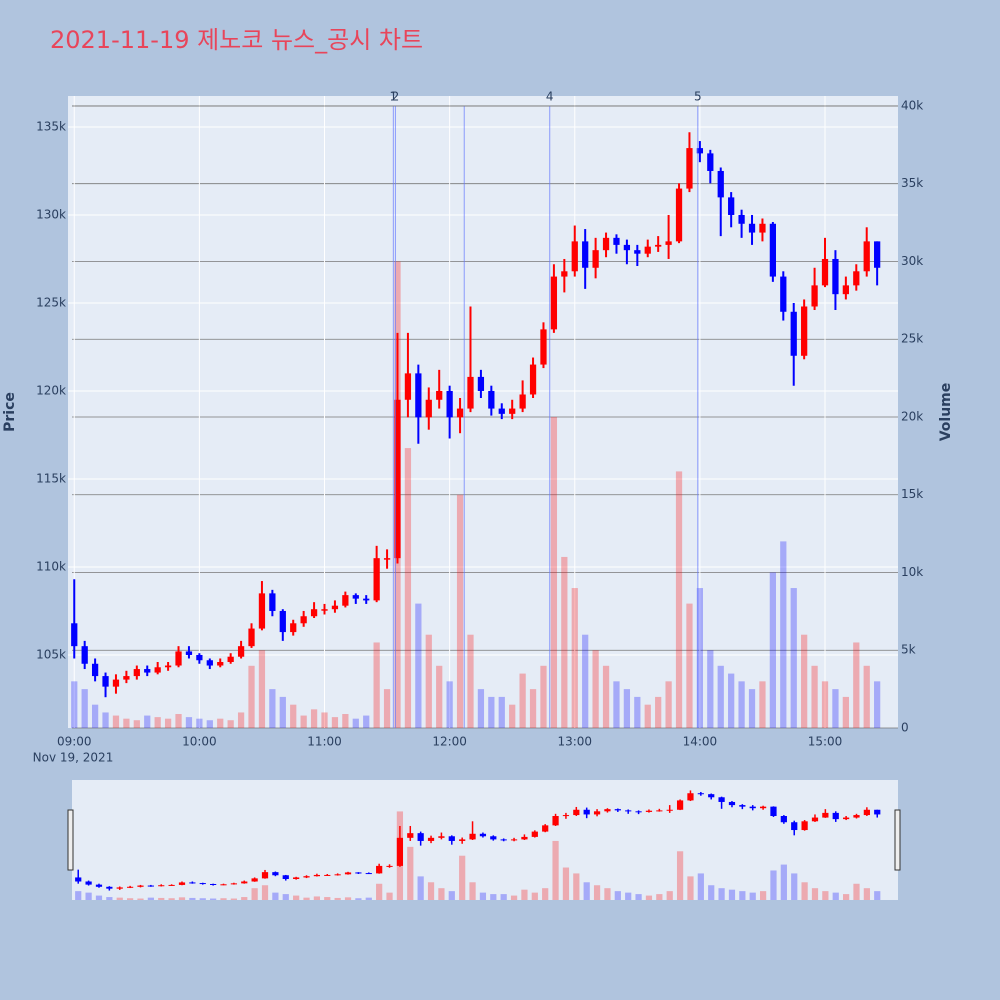  I want to click on y2-tick-label: 30k, so click(912, 261).